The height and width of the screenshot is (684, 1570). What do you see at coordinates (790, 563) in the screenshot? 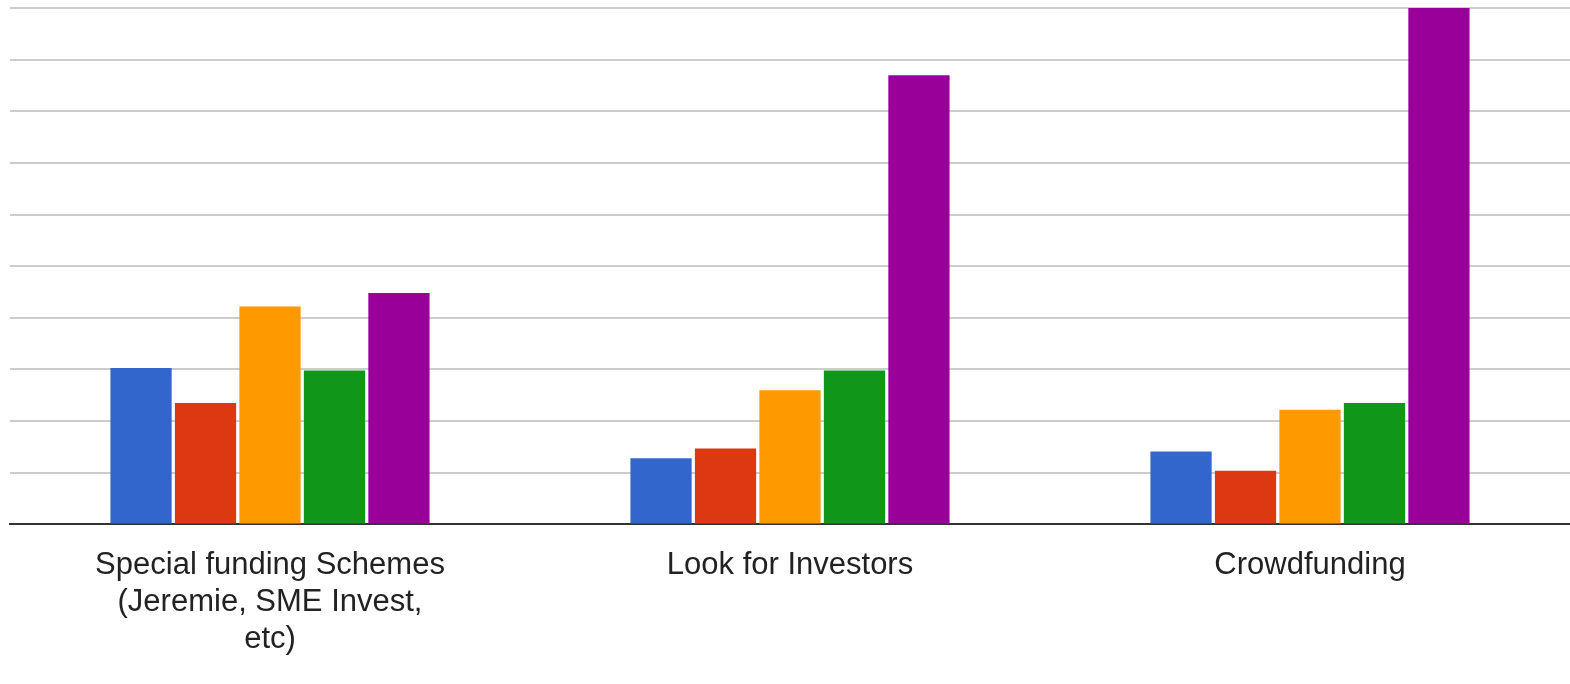
I see `x-tick-label: Look for Investors` at bounding box center [790, 563].